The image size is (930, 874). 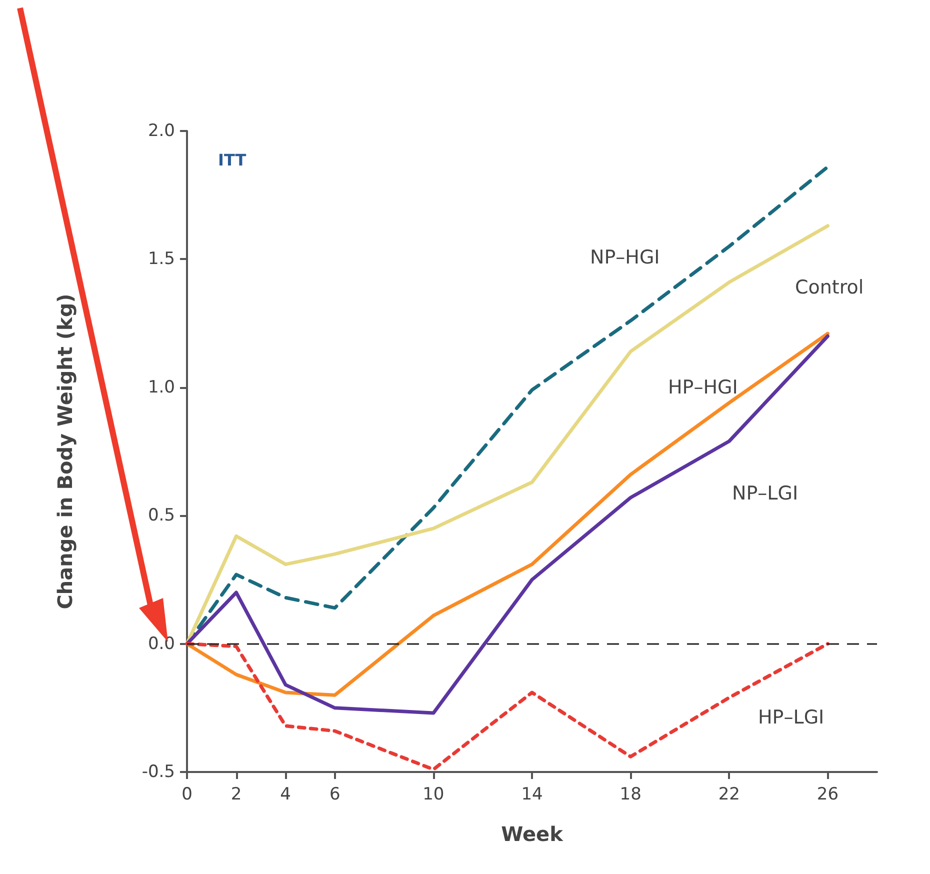 I want to click on x-tick-label: 4, so click(x=285, y=794).